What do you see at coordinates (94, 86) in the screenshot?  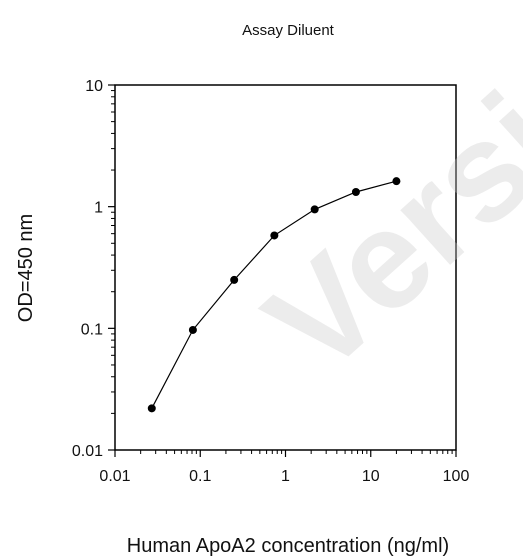 I see `y-tick-label: 10` at bounding box center [94, 86].